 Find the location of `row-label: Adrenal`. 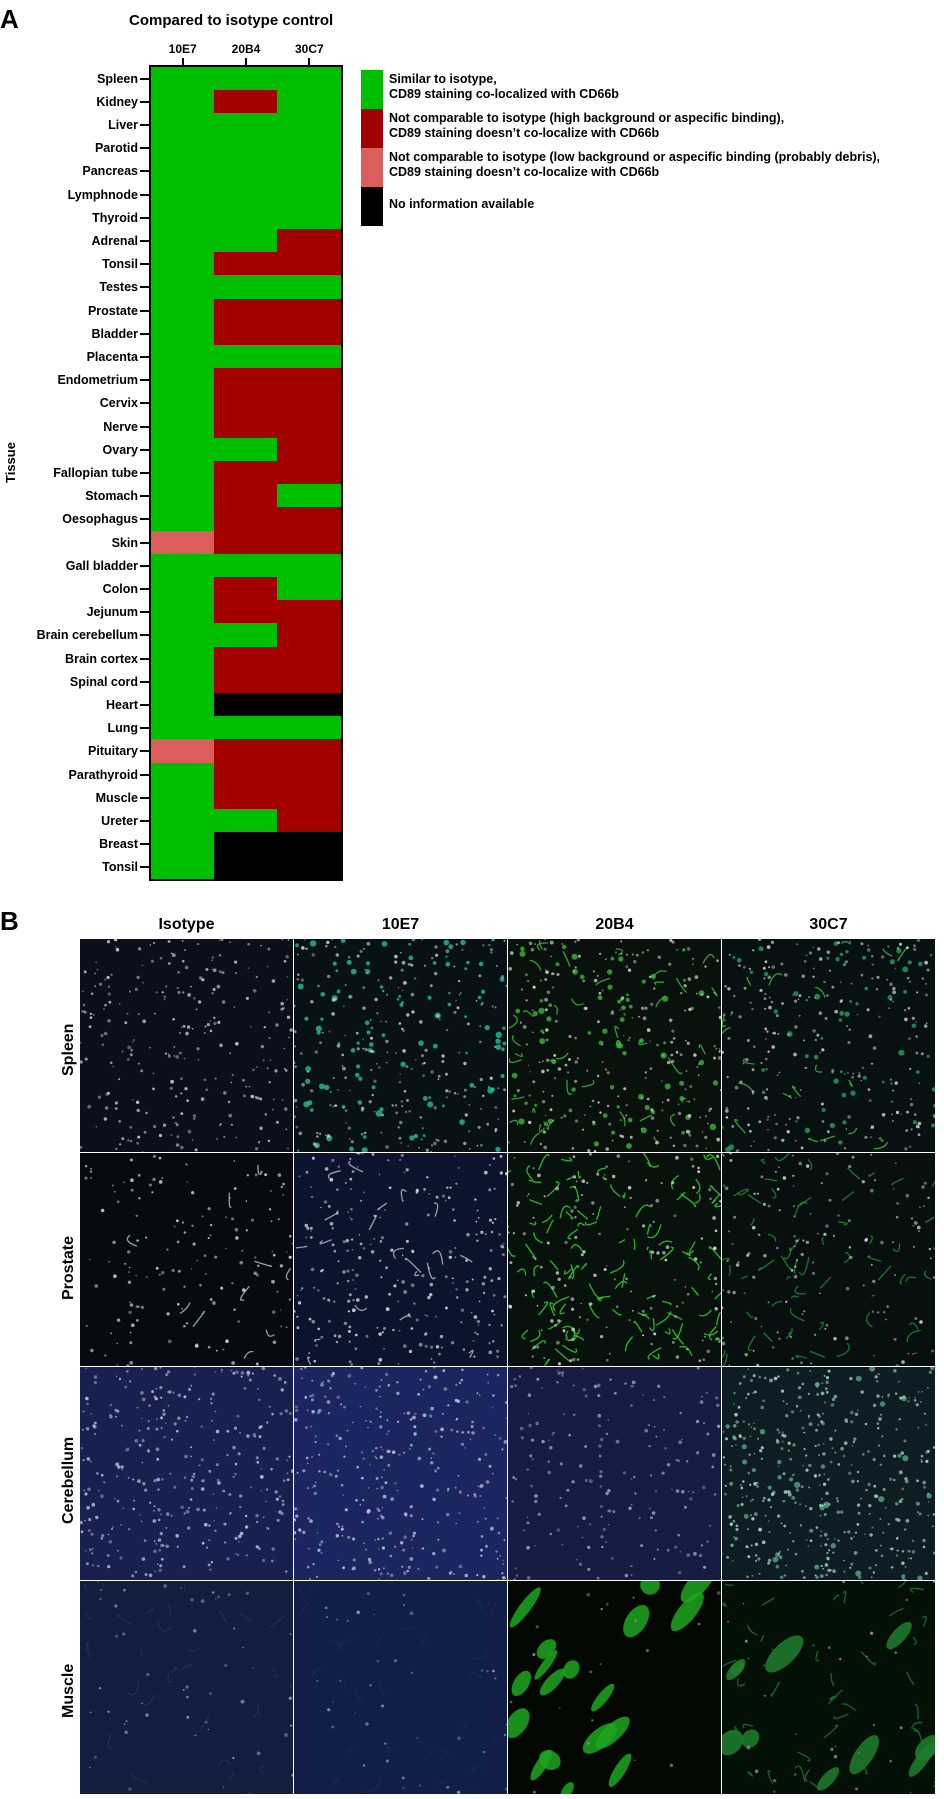

row-label: Adrenal is located at coordinates (114, 241).